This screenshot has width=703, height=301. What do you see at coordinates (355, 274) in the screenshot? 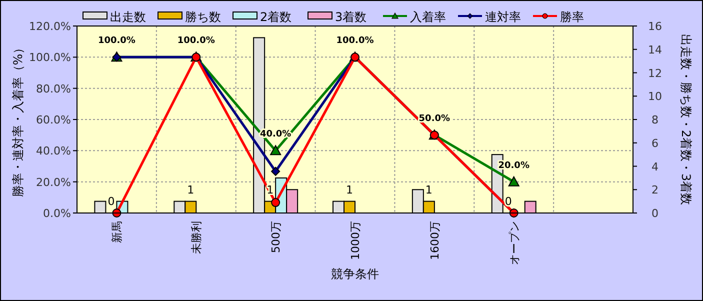
I see `x-axis-title: 競争条件` at bounding box center [355, 274].